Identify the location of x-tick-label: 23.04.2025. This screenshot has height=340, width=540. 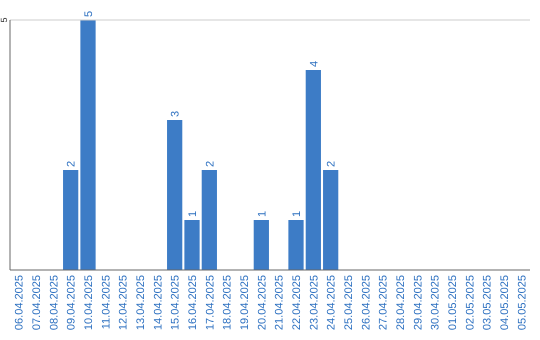
(314, 302).